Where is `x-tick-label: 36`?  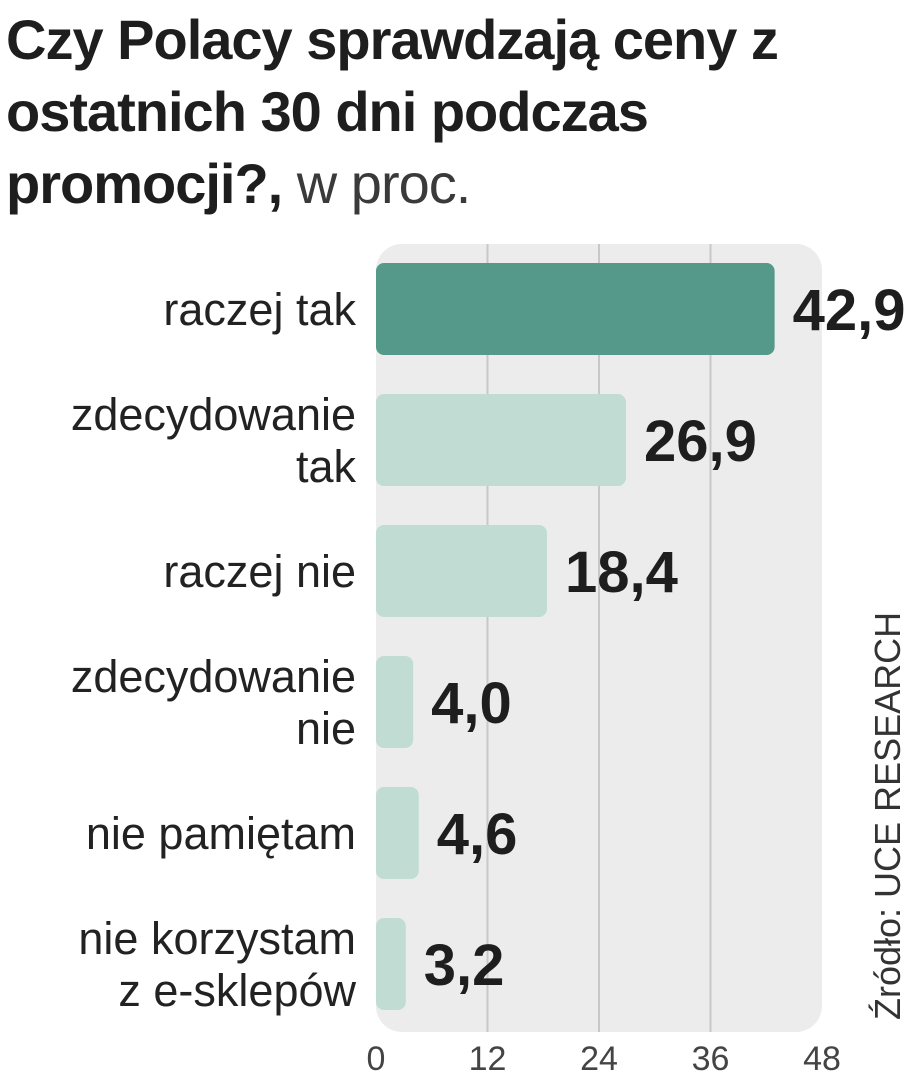 x-tick-label: 36 is located at coordinates (711, 1059).